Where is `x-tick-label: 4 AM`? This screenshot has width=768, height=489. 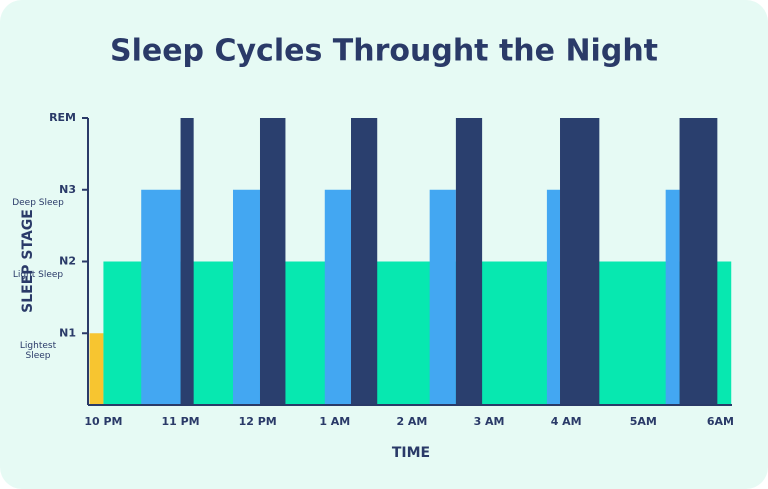
x-tick-label: 4 AM is located at coordinates (566, 421).